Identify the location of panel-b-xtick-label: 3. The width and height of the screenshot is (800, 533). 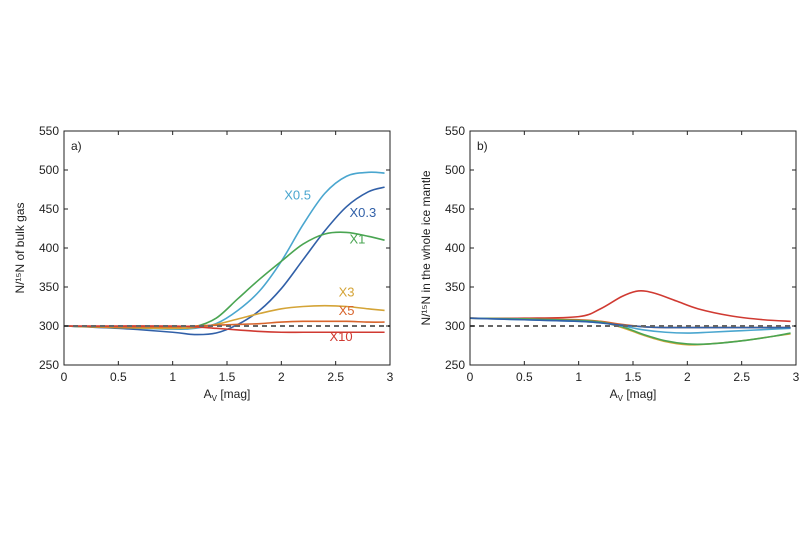
(796, 377).